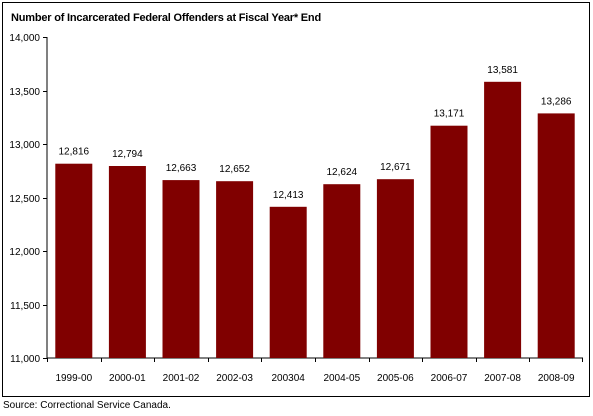 Image resolution: width=593 pixels, height=416 pixels. Describe the element at coordinates (342, 172) in the screenshot. I see `data-label: 12,624` at that location.